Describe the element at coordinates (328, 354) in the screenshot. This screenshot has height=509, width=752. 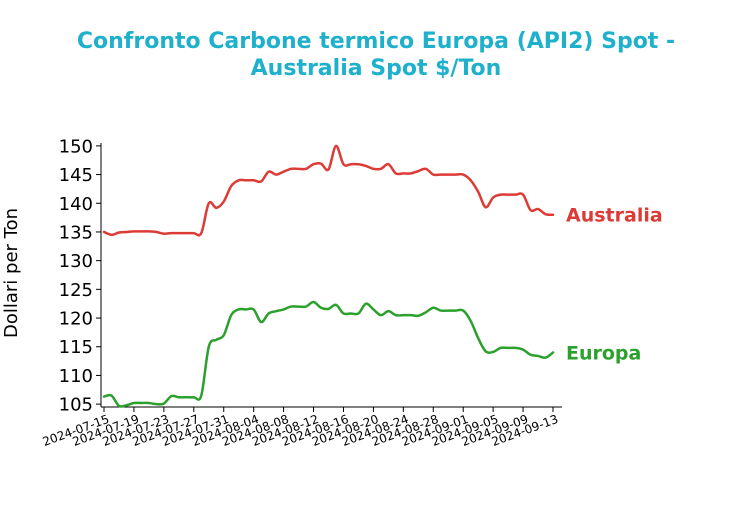
I see `series-line-europa` at that location.